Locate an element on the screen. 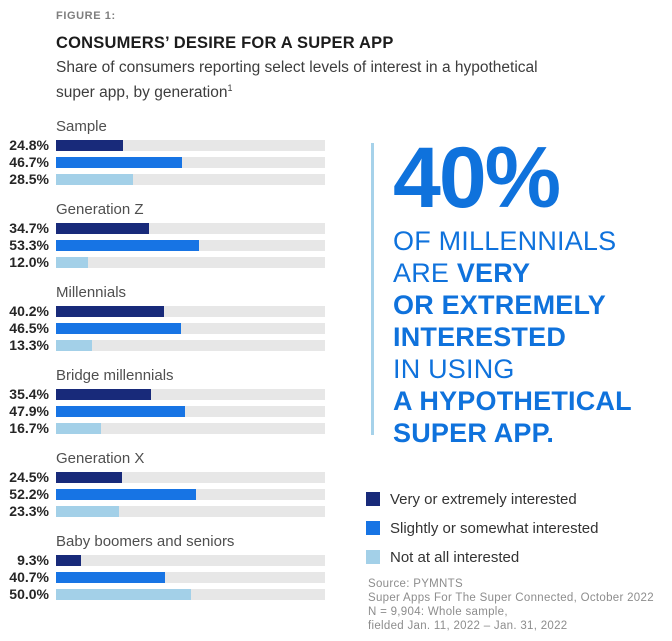  figure-label: FIGURE 1: is located at coordinates (86, 16).